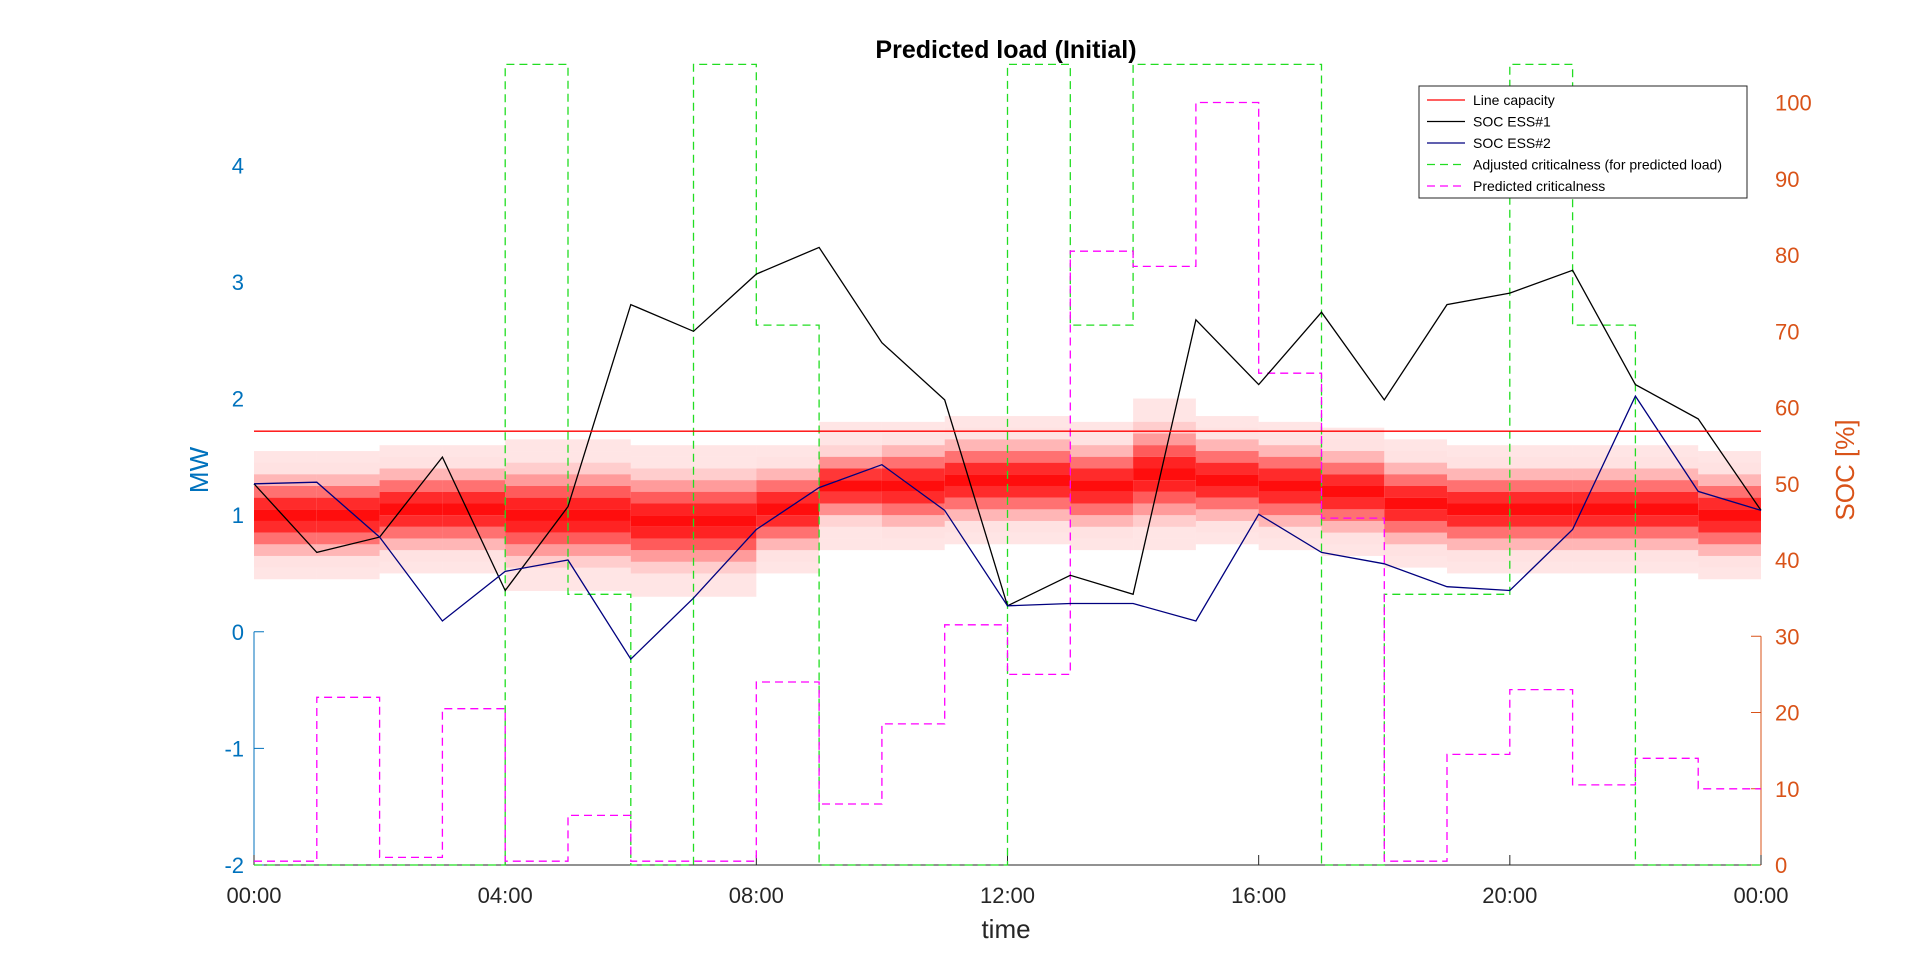 The image size is (1920, 963). I want to click on x-tick-label: 16:00, so click(1258, 895).